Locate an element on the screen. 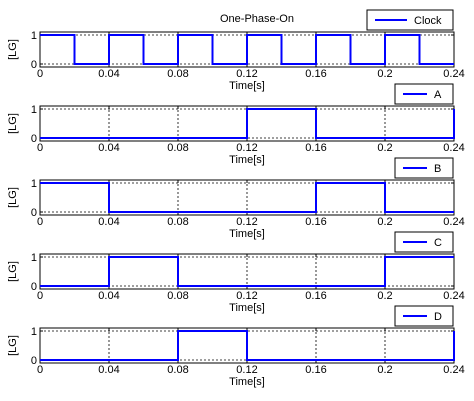 This screenshot has width=474, height=401. legend-box is located at coordinates (410, 20).